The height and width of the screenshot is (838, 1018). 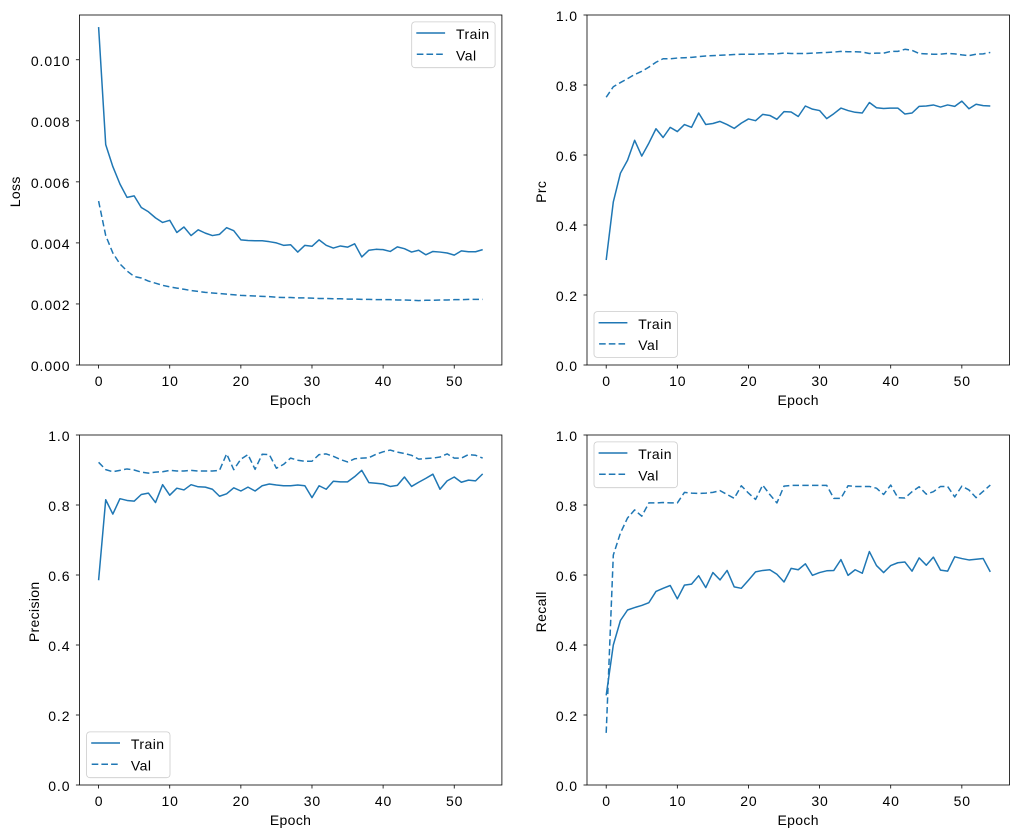 What do you see at coordinates (51, 122) in the screenshot?
I see `svg-text: 0.008` at bounding box center [51, 122].